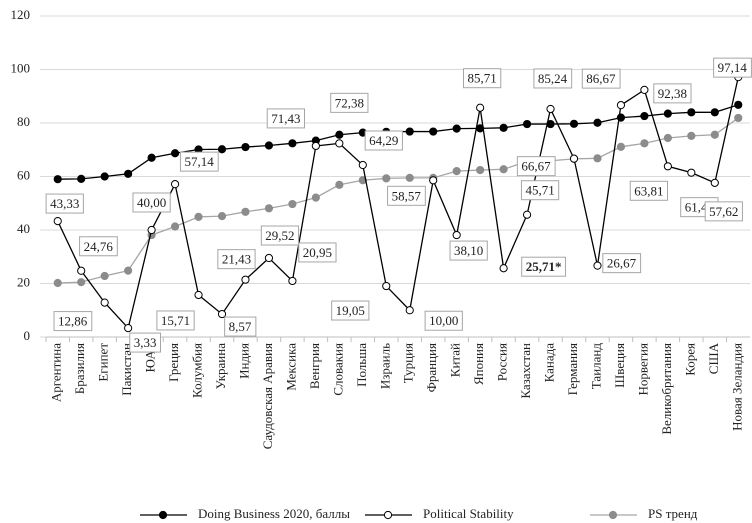 The image size is (752, 523). I want to click on data-label-text: 85,24, so click(553, 78).